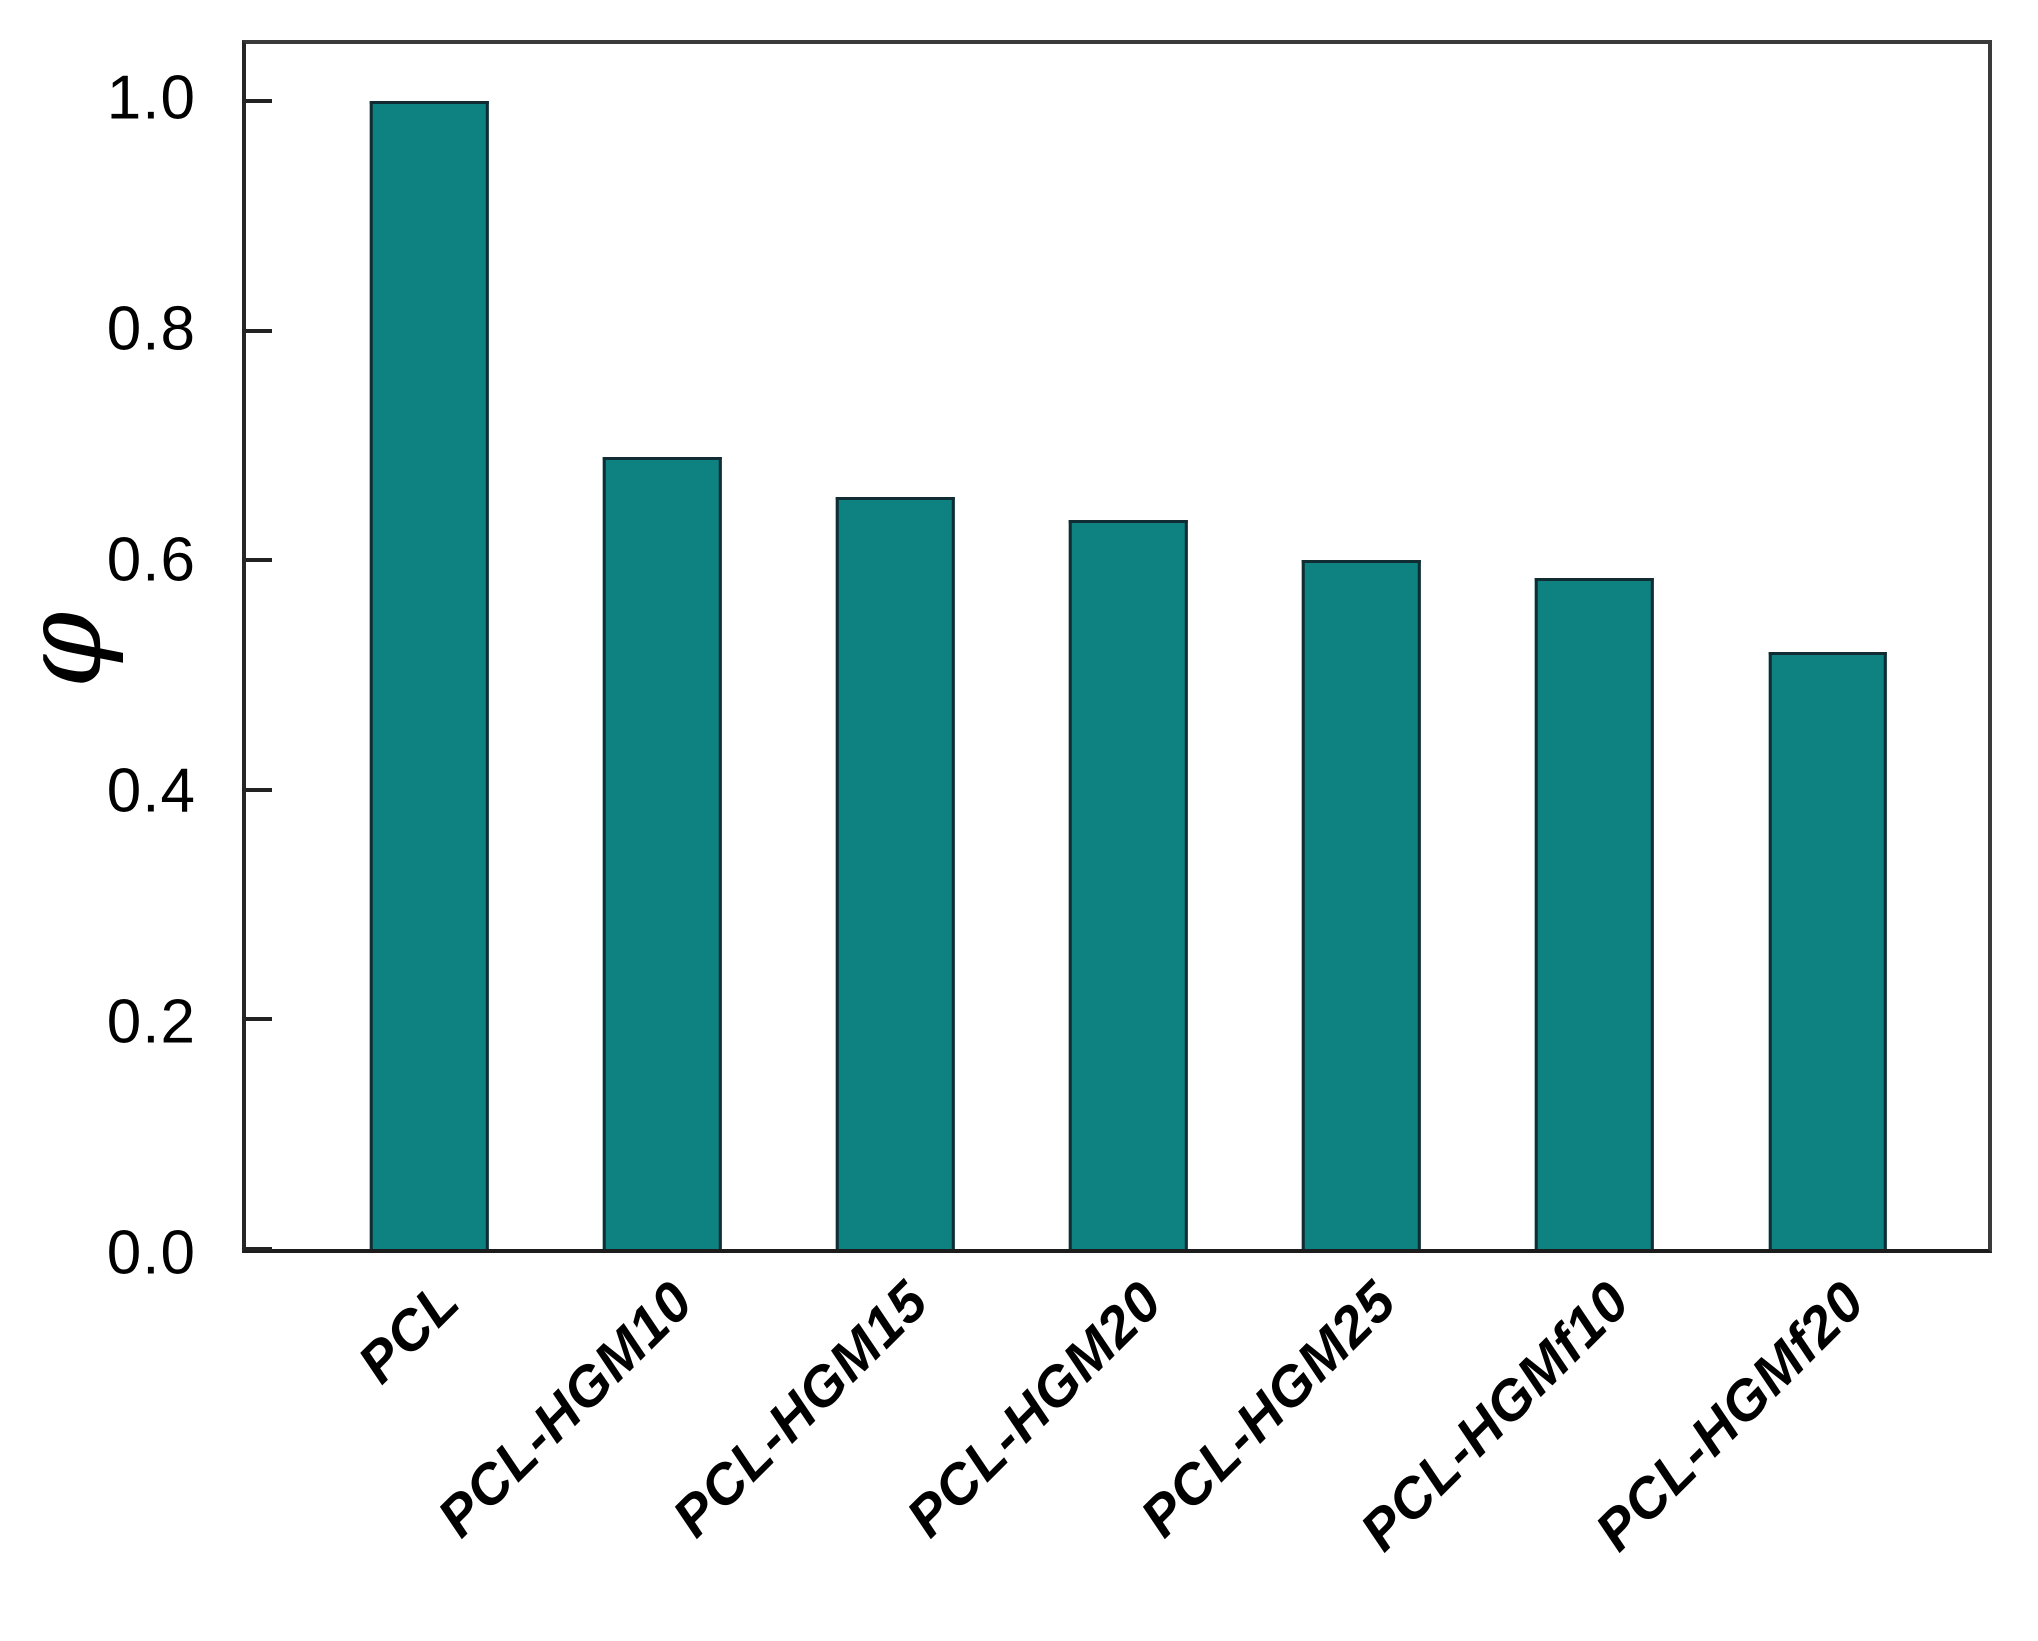  What do you see at coordinates (408, 1331) in the screenshot?
I see `x-category-label: PCL` at bounding box center [408, 1331].